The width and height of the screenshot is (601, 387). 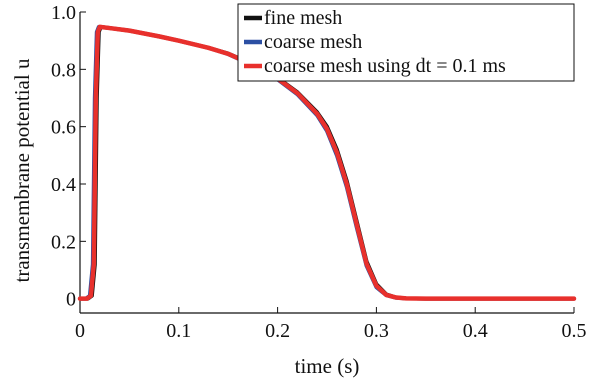 What do you see at coordinates (22, 170) in the screenshot?
I see `y-axis-label: transmembrane potential u` at bounding box center [22, 170].